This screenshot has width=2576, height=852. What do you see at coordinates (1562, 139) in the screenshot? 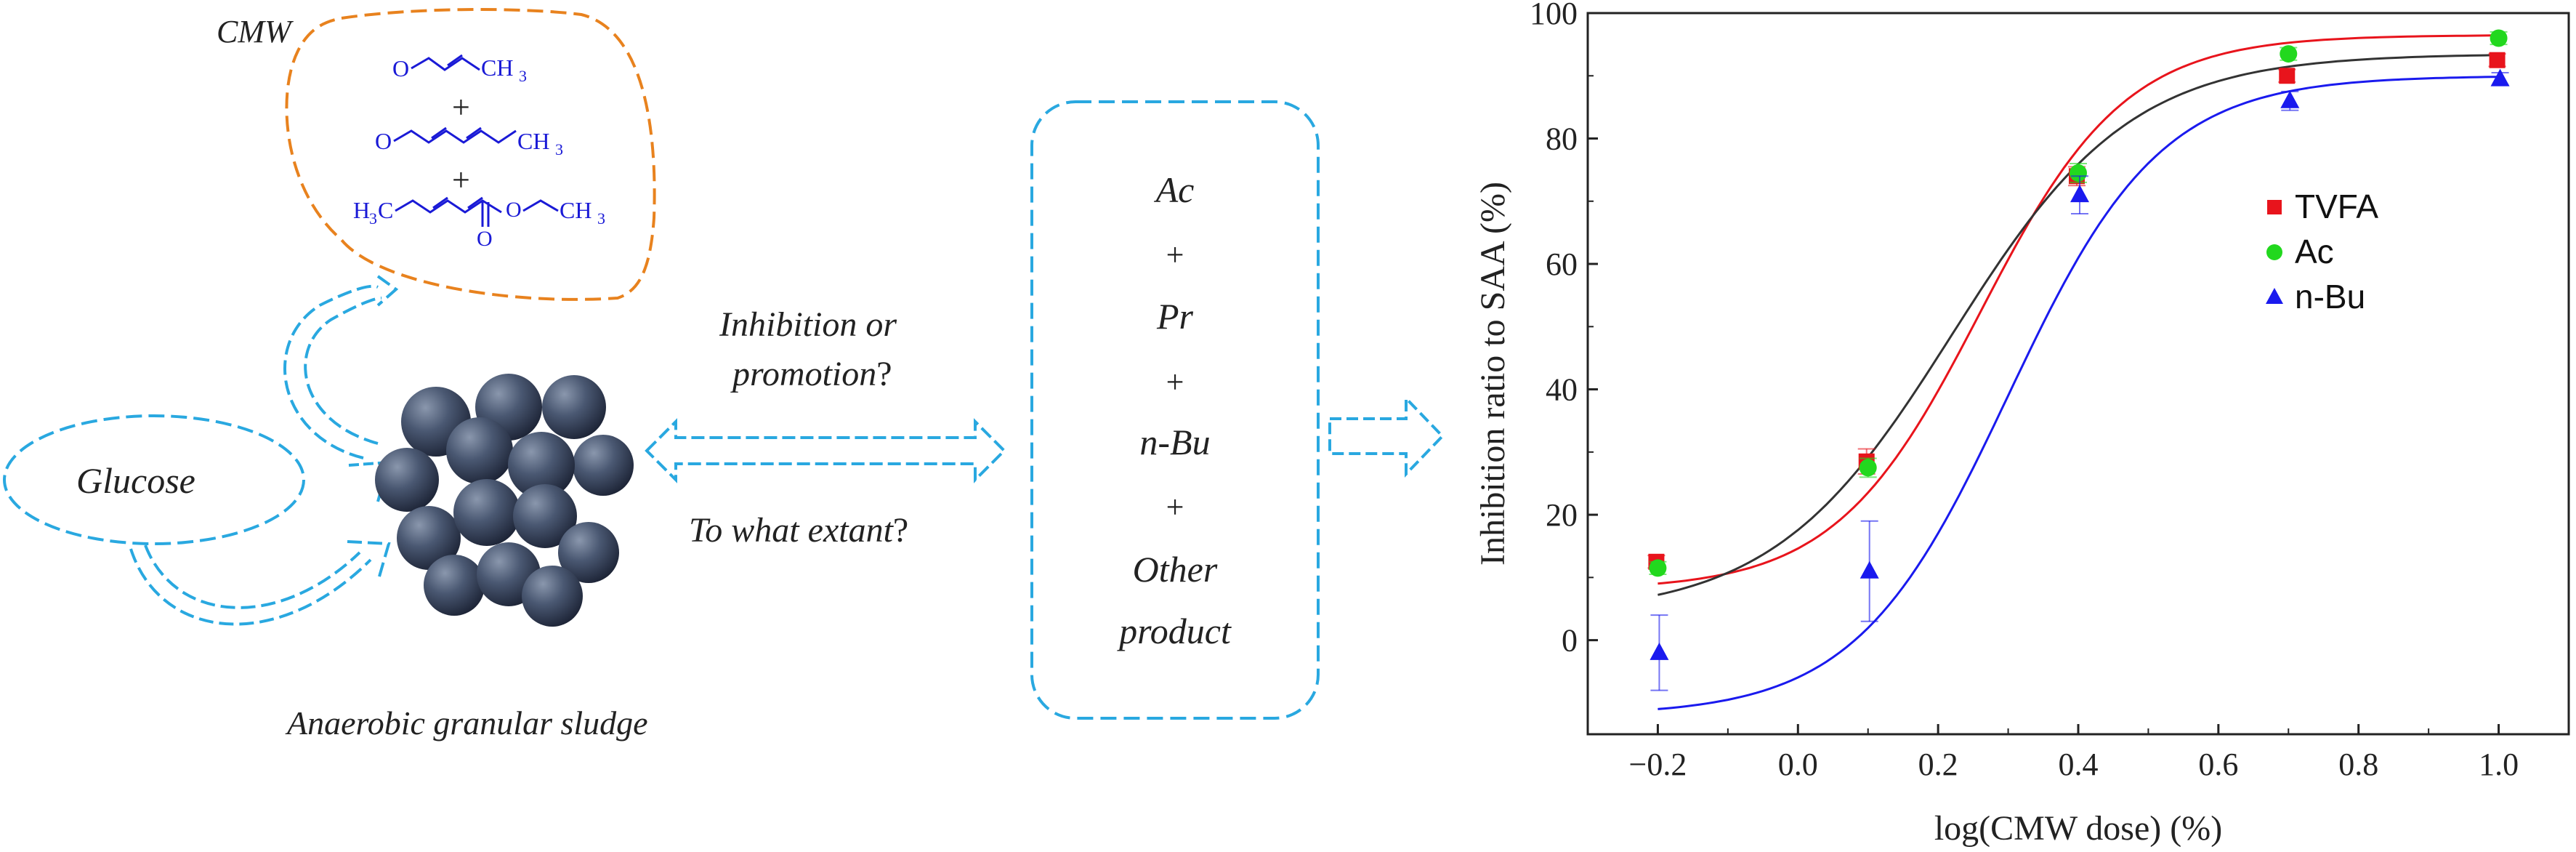
I see `y-tick-label: 80` at bounding box center [1562, 139].